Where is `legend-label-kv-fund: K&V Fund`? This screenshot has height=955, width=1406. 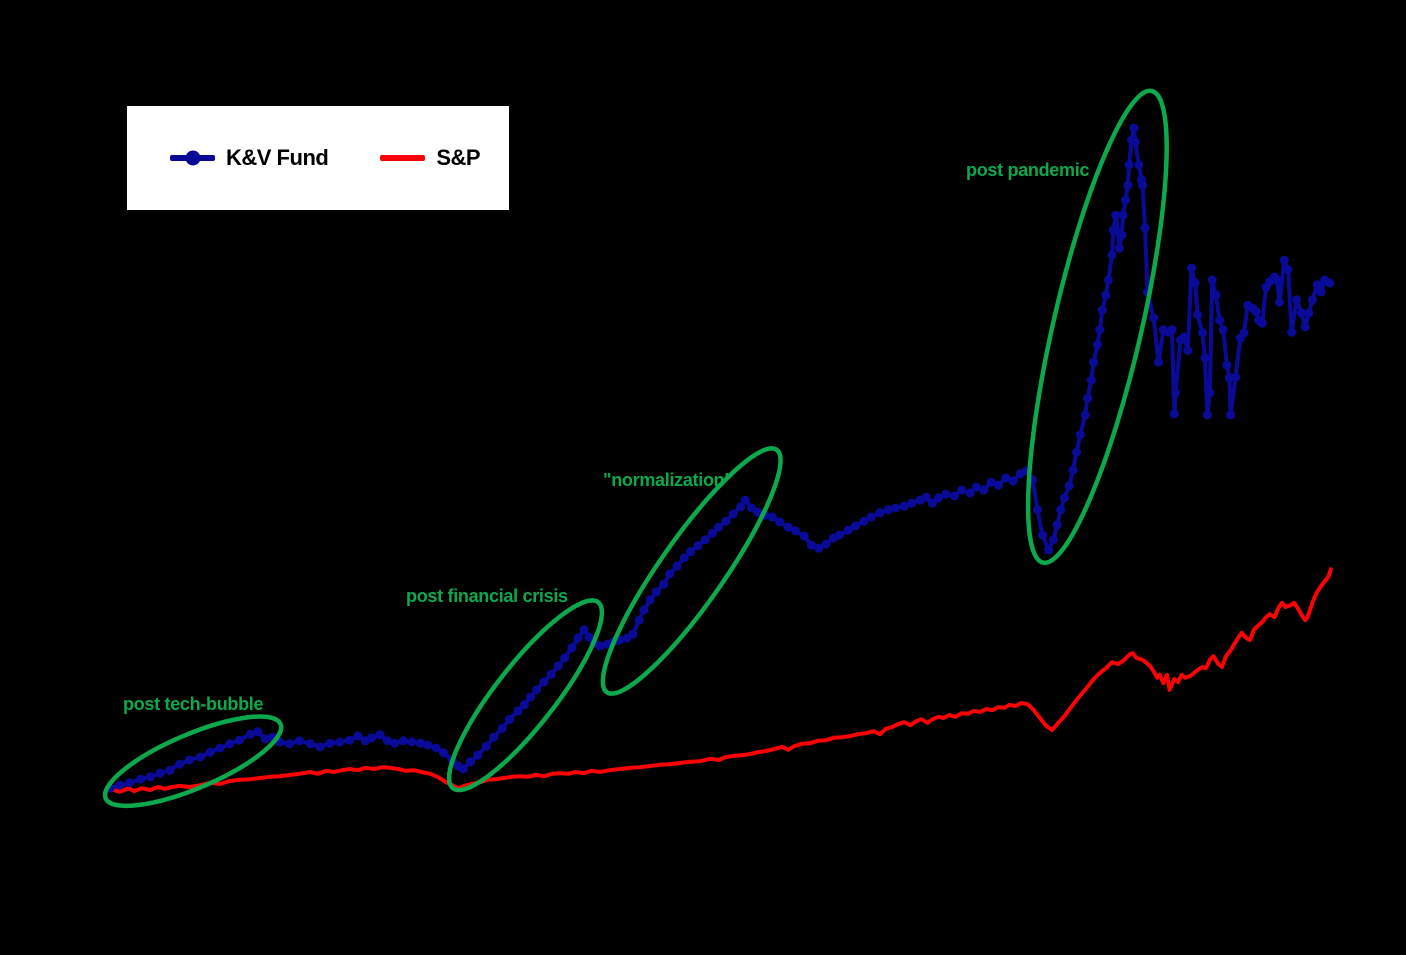
legend-label-kv-fund: K&V Fund is located at coordinates (277, 157).